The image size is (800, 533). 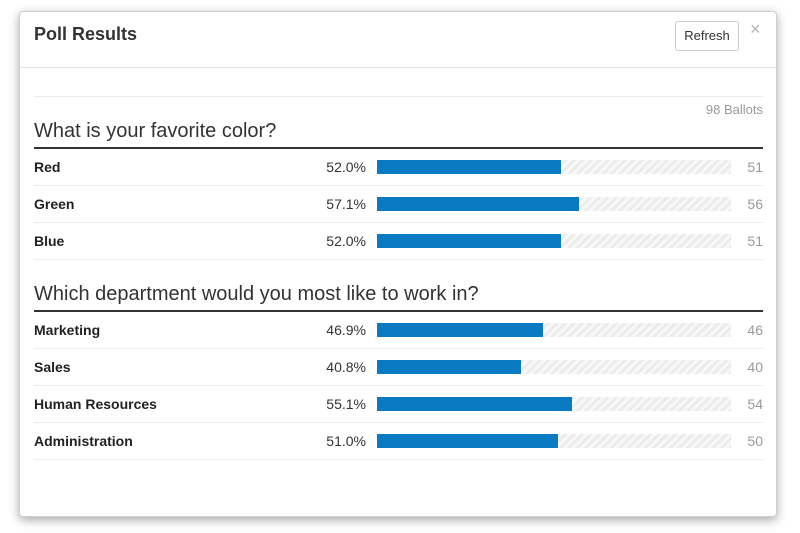 What do you see at coordinates (83, 441) in the screenshot?
I see `option-label: Administration` at bounding box center [83, 441].